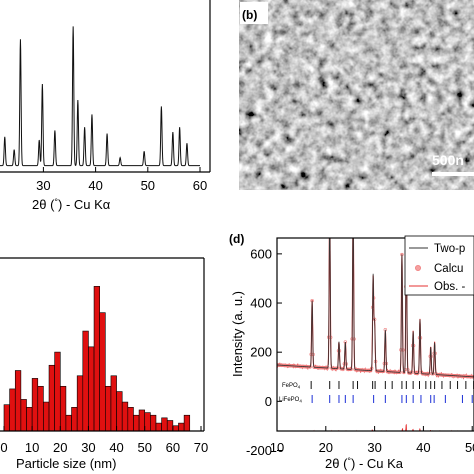 The image size is (474, 474). What do you see at coordinates (261, 253) in the screenshot?
I see `y-tick-label: 600` at bounding box center [261, 253].